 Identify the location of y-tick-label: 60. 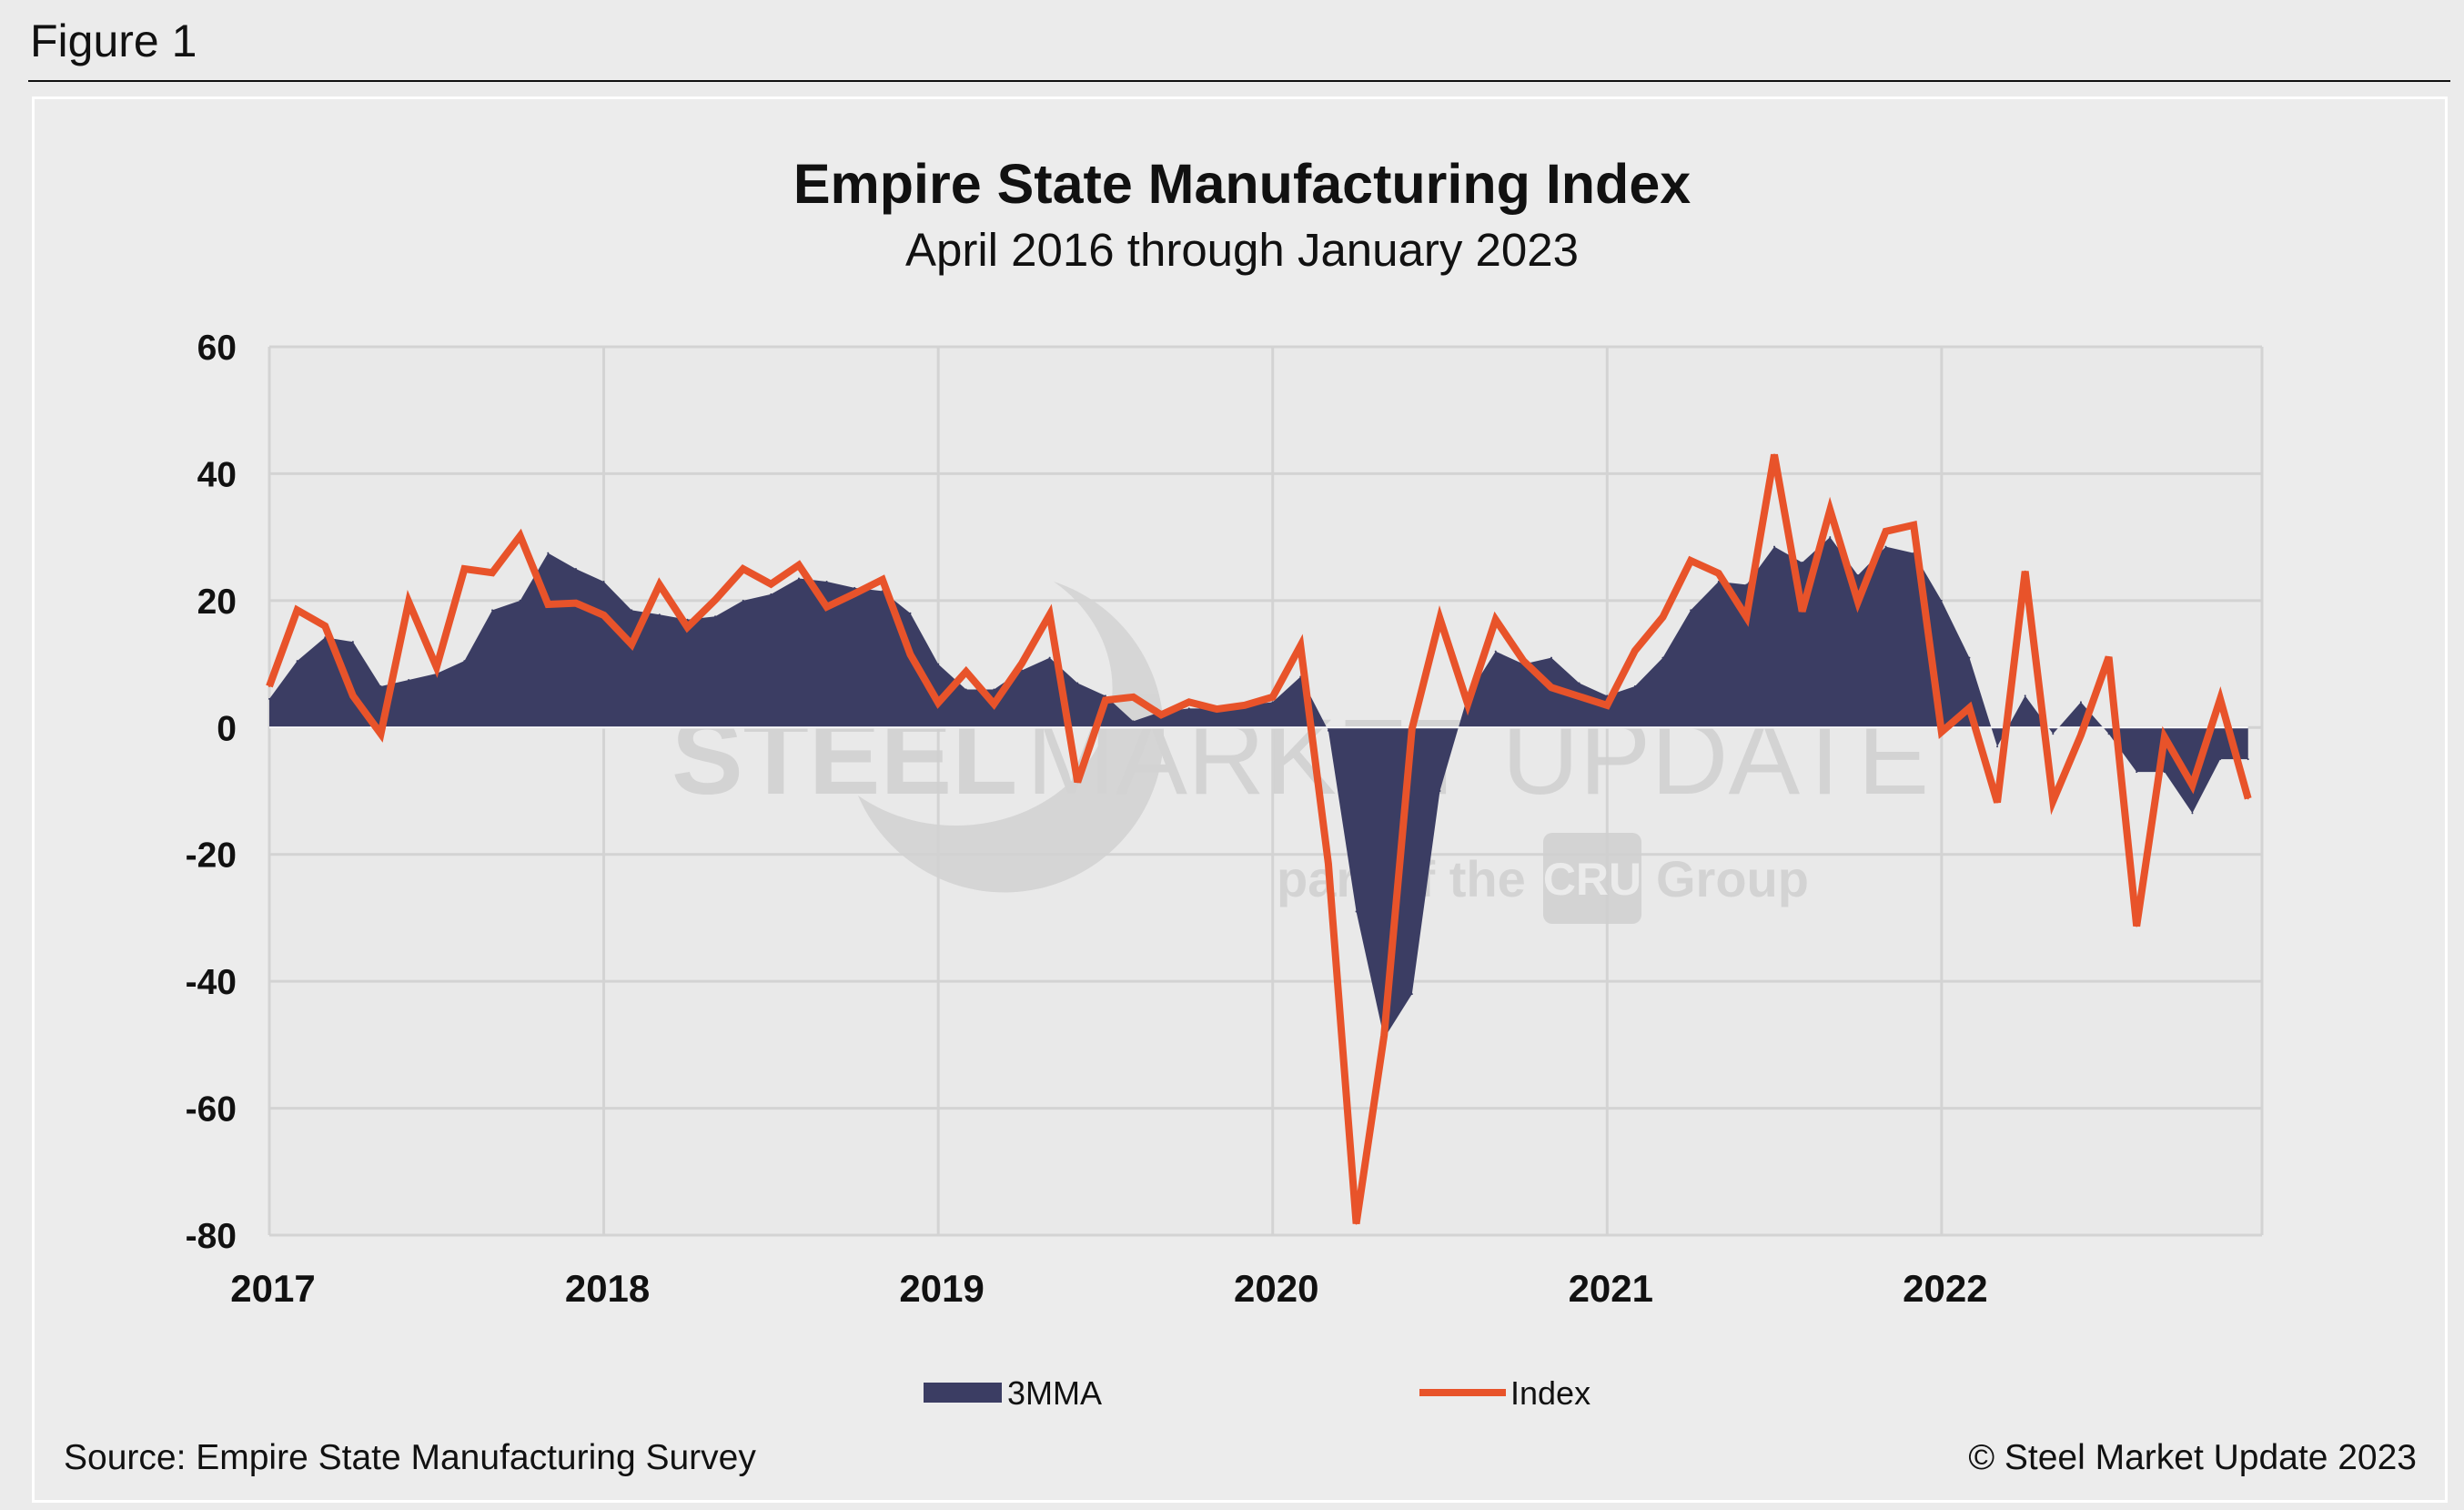
(217, 349).